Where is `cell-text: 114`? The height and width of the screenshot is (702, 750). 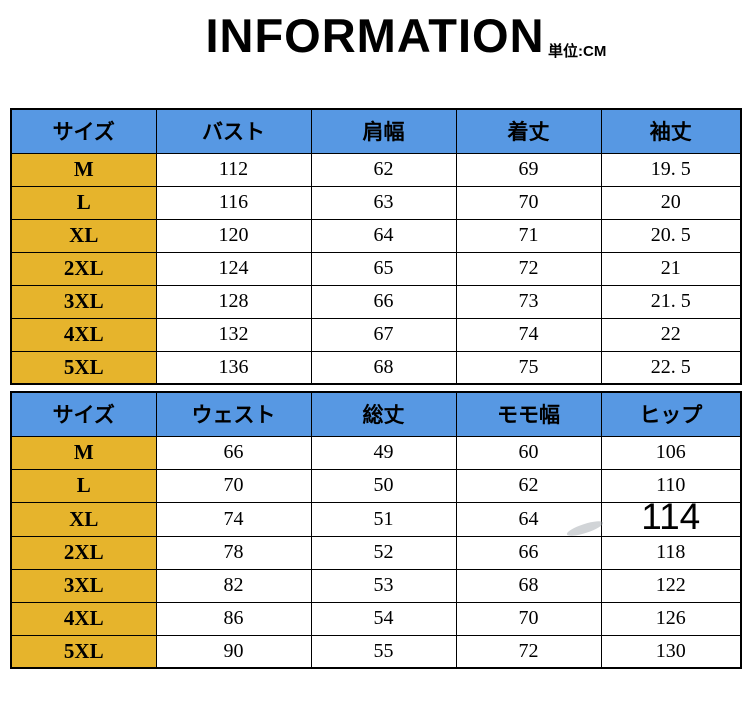 cell-text: 114 is located at coordinates (671, 516).